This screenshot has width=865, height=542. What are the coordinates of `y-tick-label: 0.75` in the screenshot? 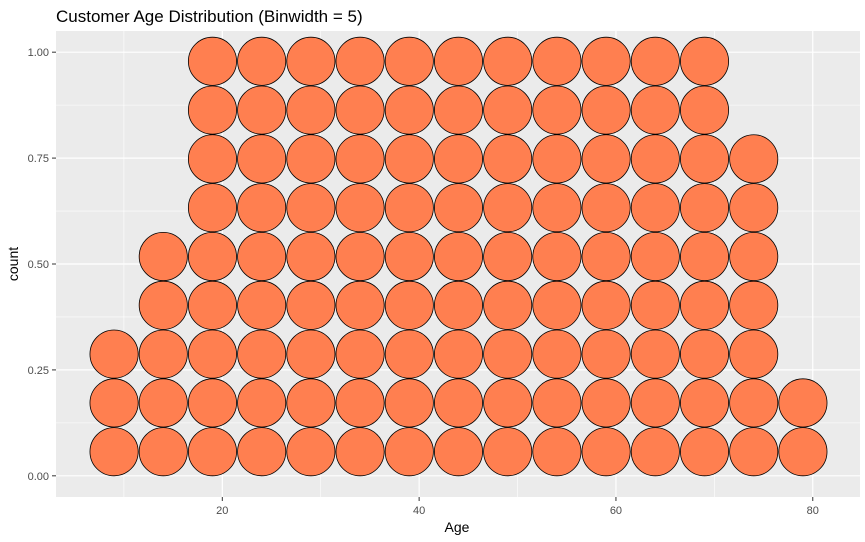 It's located at (38, 159).